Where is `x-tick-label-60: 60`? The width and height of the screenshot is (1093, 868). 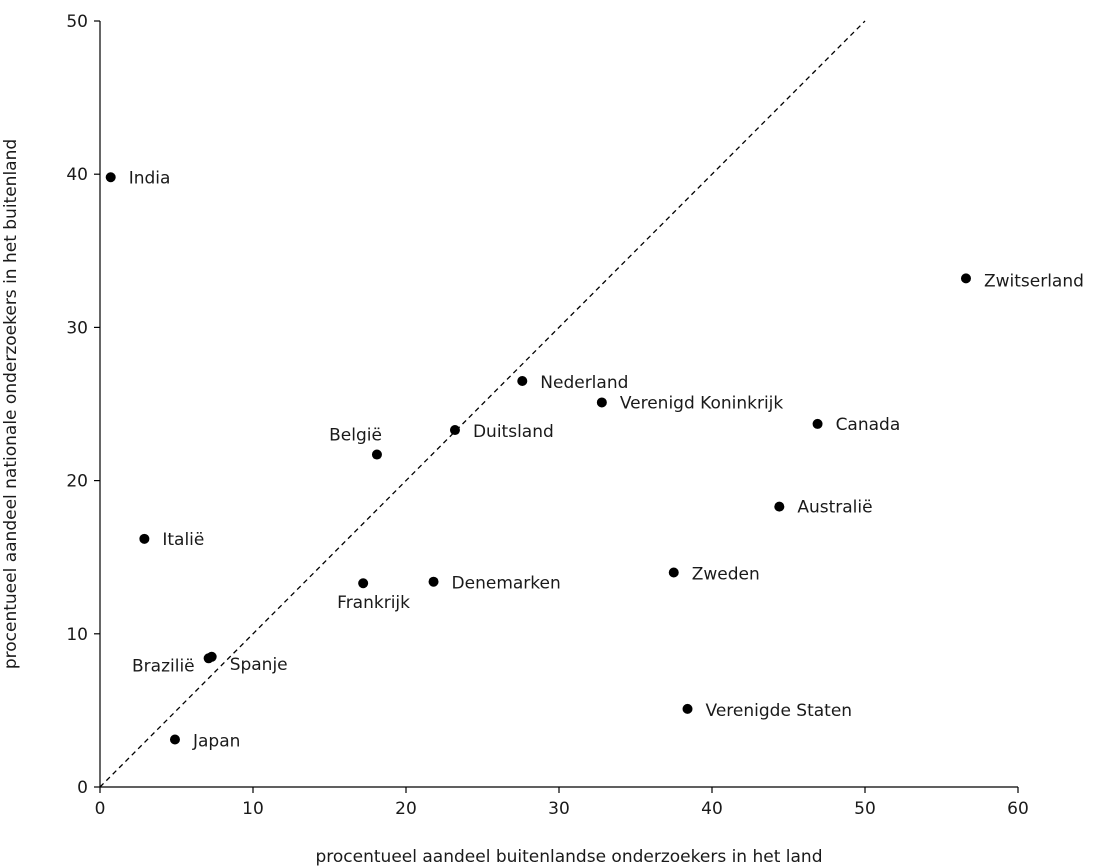
x-tick-label-60: 60 is located at coordinates (1018, 809).